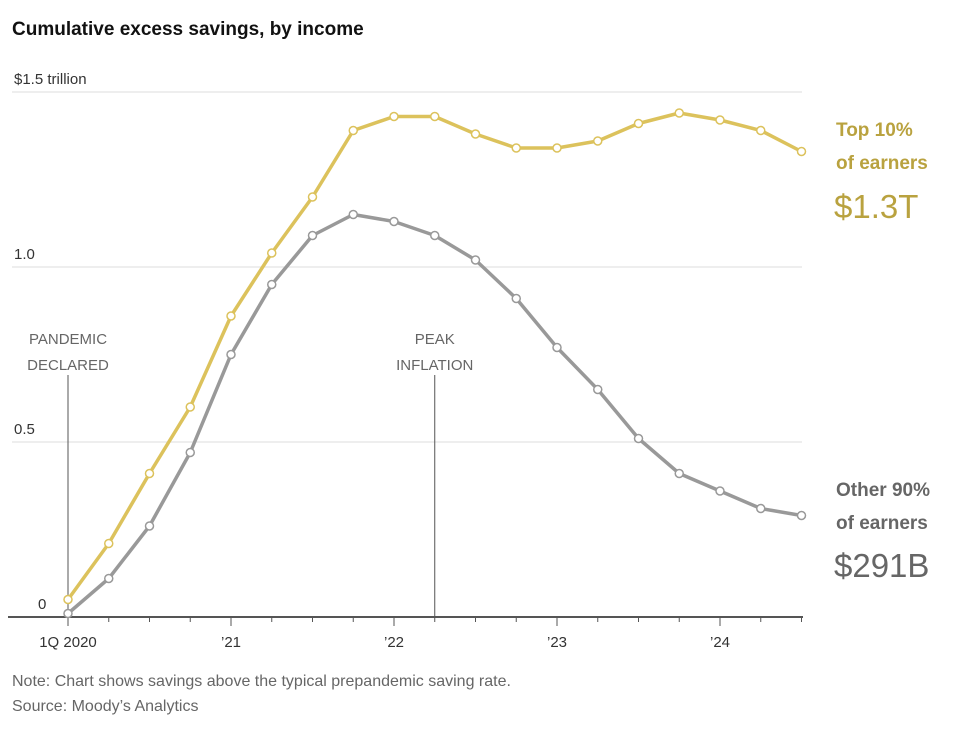  What do you see at coordinates (24, 254) in the screenshot?
I see `y-tick-label: 1.0` at bounding box center [24, 254].